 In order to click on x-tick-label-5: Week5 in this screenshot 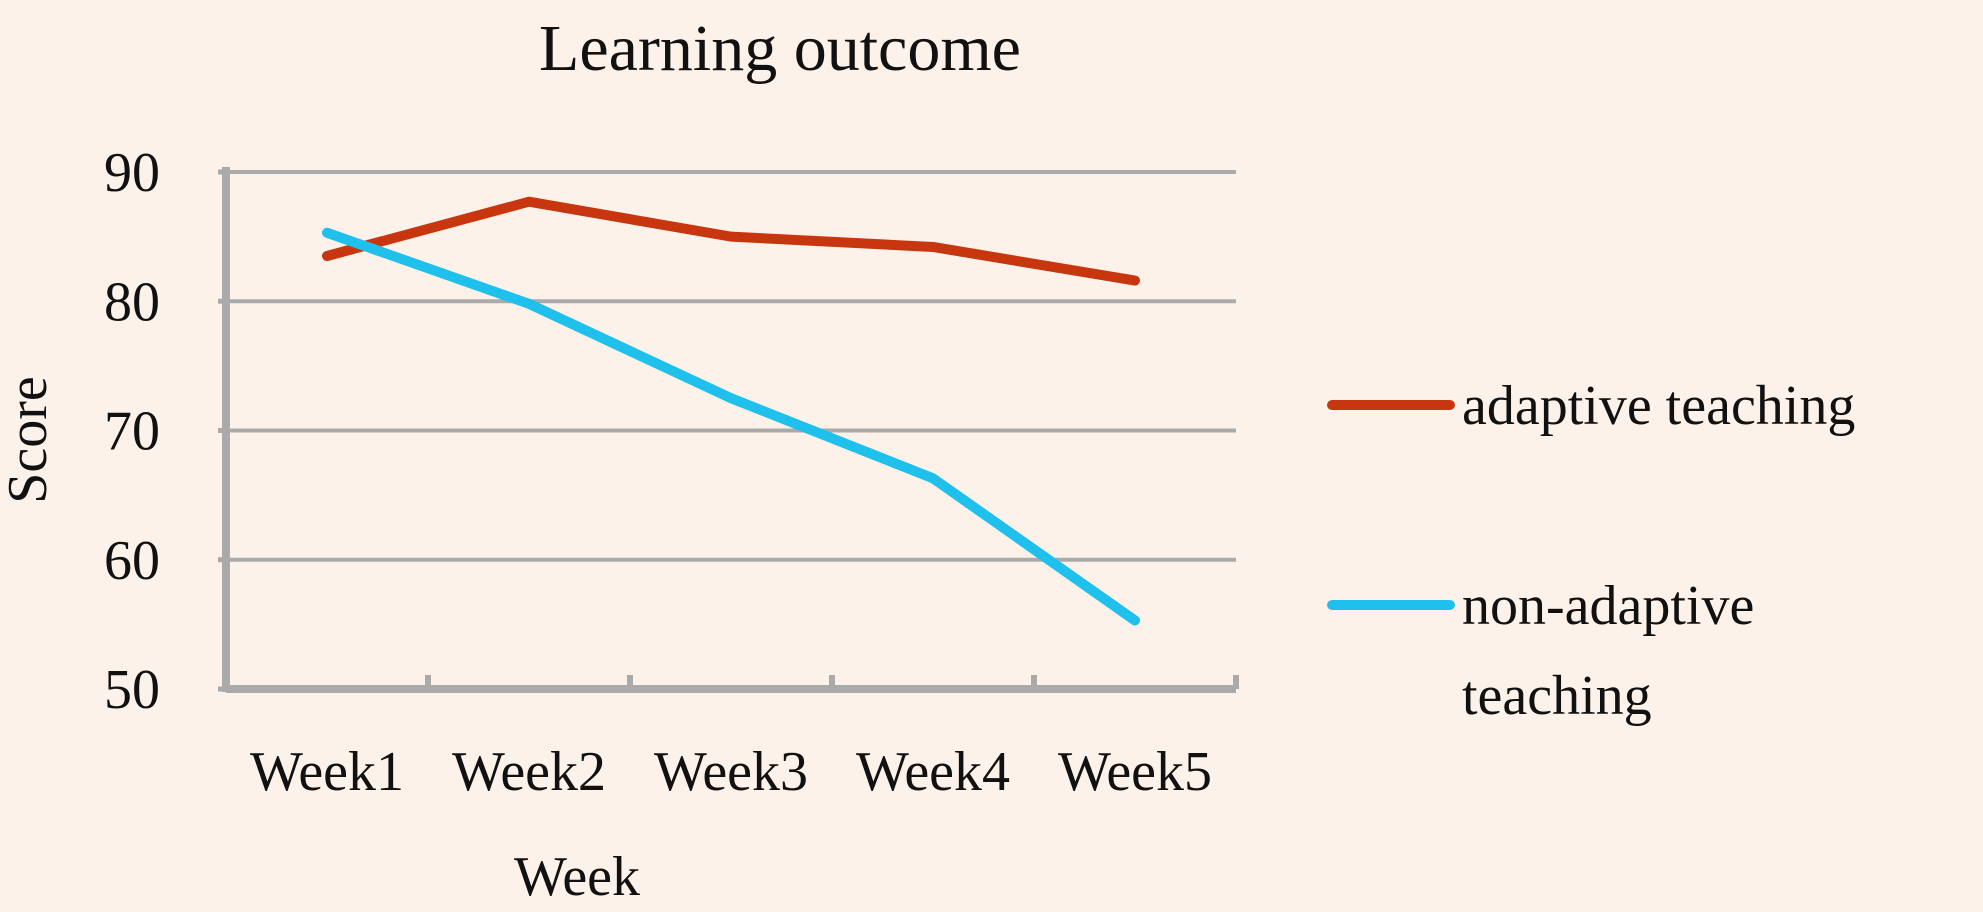, I will do `click(1135, 772)`.